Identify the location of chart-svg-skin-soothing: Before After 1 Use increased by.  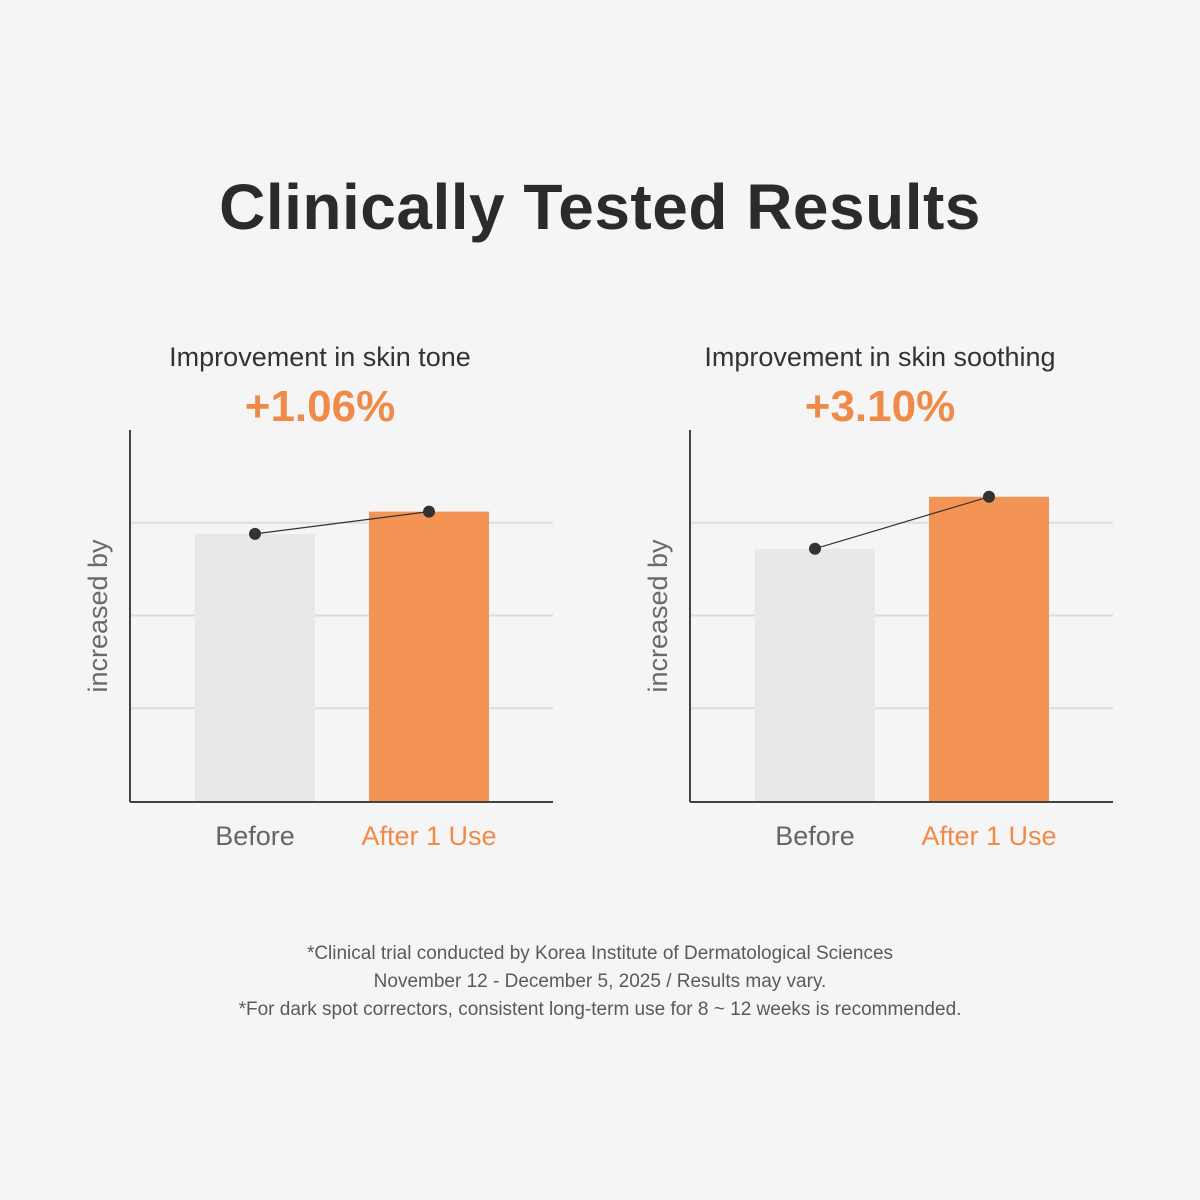
(878, 640).